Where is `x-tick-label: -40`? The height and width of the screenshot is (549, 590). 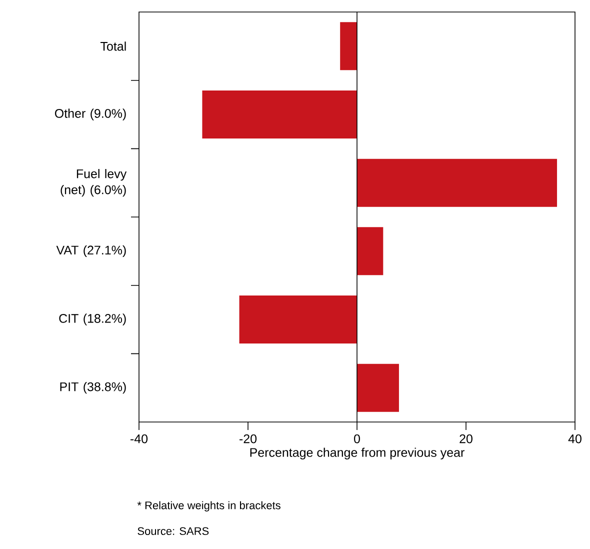
x-tick-label: -40 is located at coordinates (139, 439).